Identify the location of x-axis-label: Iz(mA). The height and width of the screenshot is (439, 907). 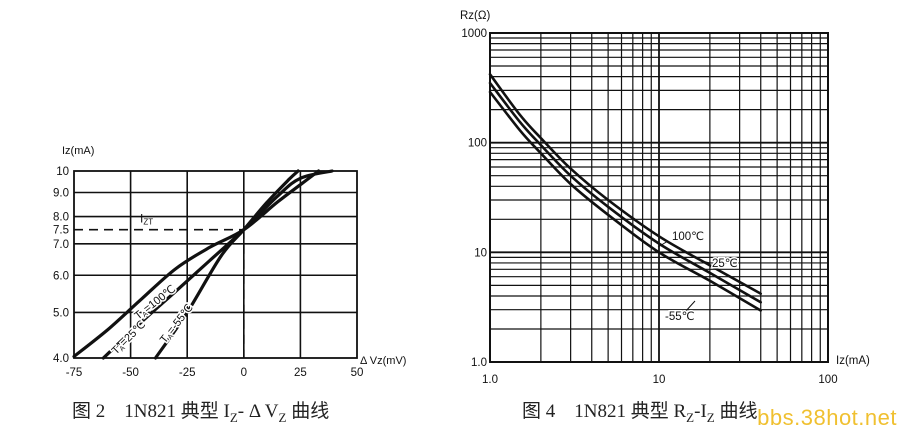
(853, 361).